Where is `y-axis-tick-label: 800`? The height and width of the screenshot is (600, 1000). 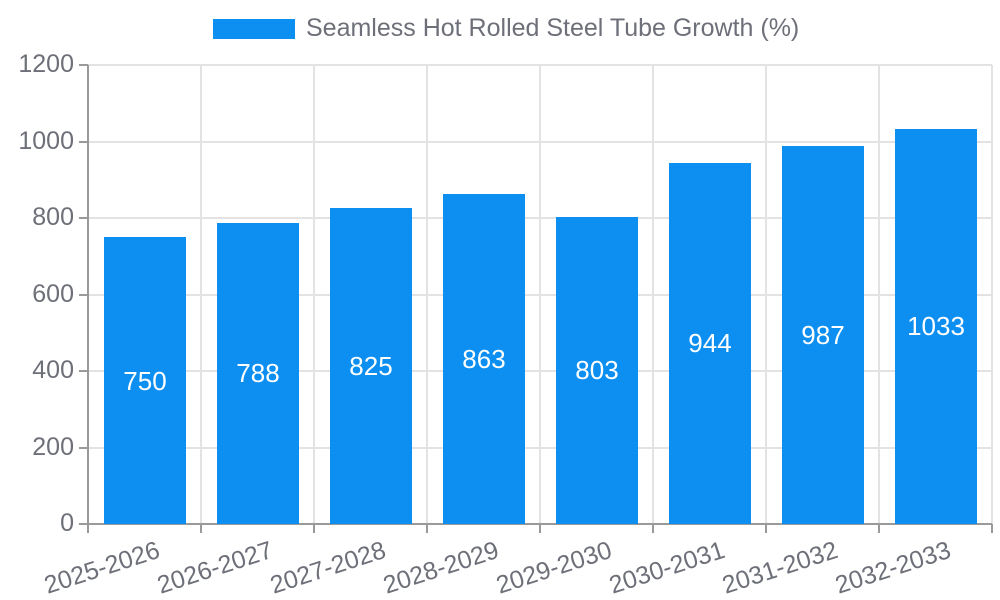 y-axis-tick-label: 800 is located at coordinates (53, 217).